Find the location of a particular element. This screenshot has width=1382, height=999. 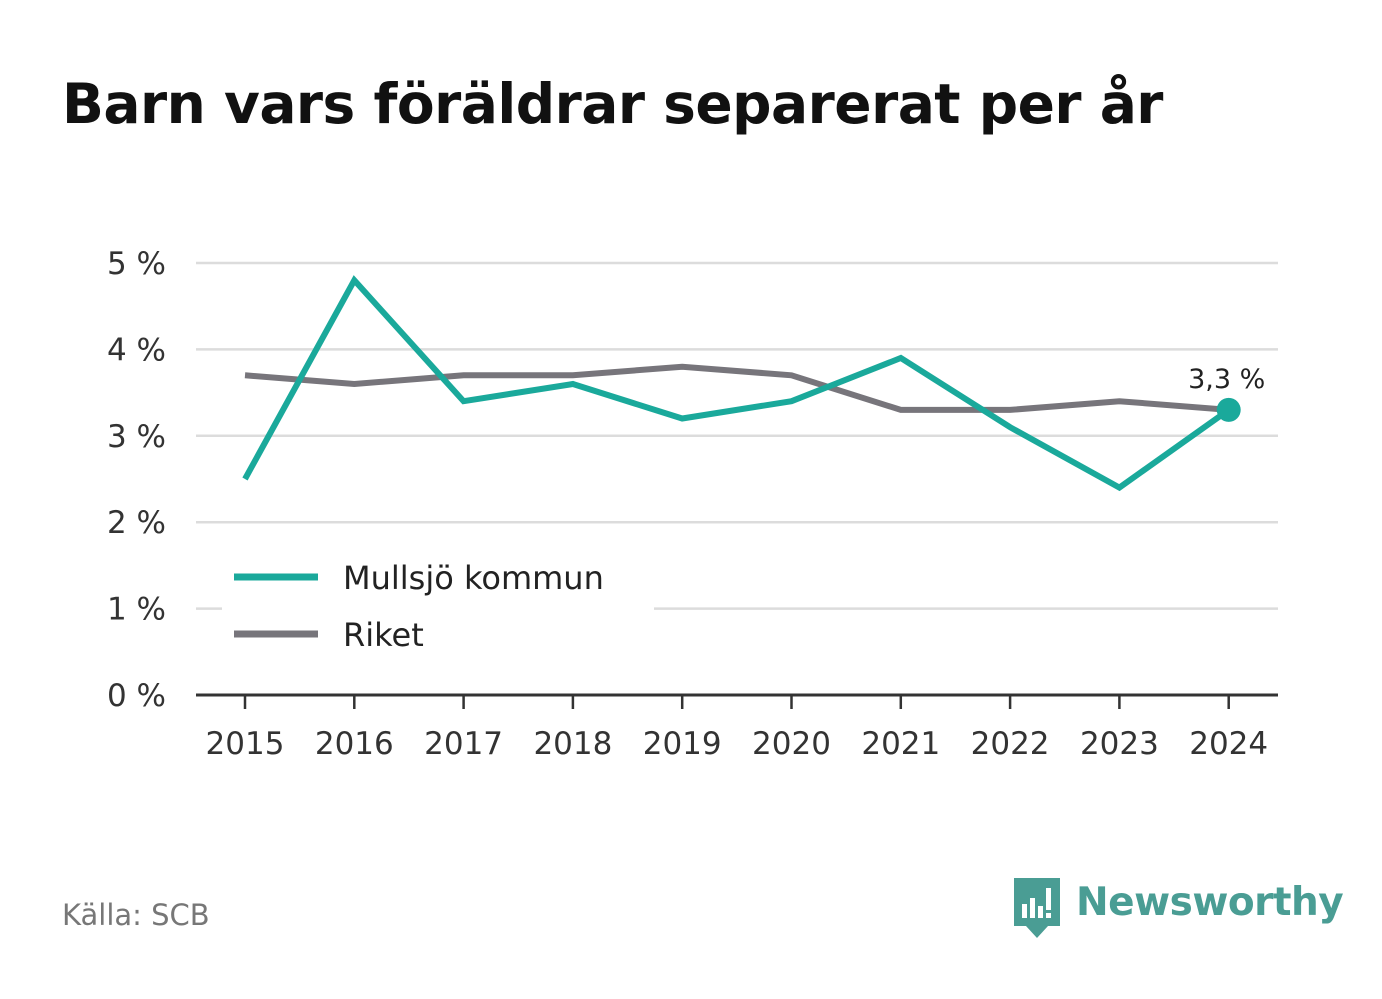

y-tick-label: 4 % is located at coordinates (136, 350).